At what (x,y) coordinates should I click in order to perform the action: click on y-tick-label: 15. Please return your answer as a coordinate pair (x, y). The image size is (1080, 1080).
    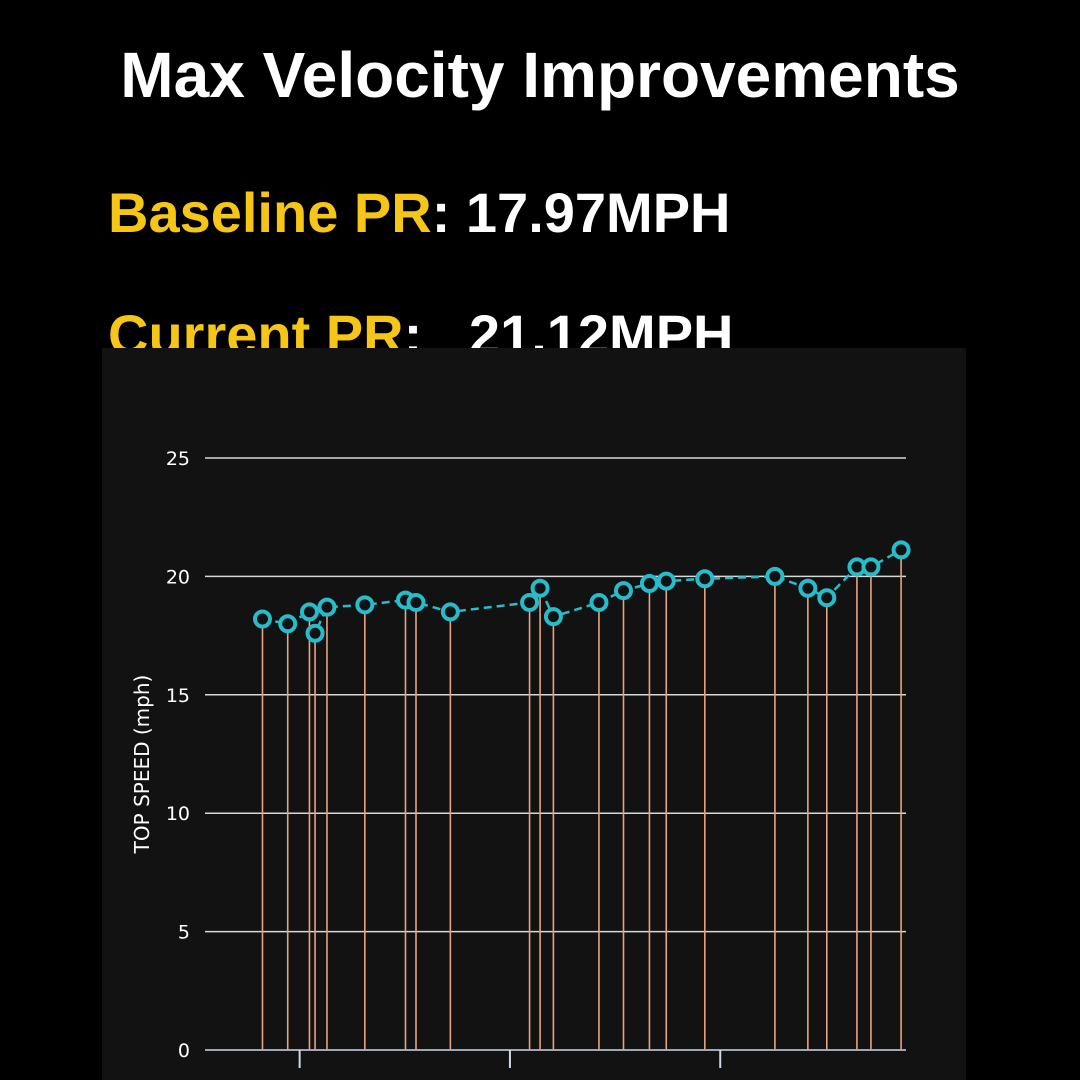
    Looking at the image, I should click on (178, 696).